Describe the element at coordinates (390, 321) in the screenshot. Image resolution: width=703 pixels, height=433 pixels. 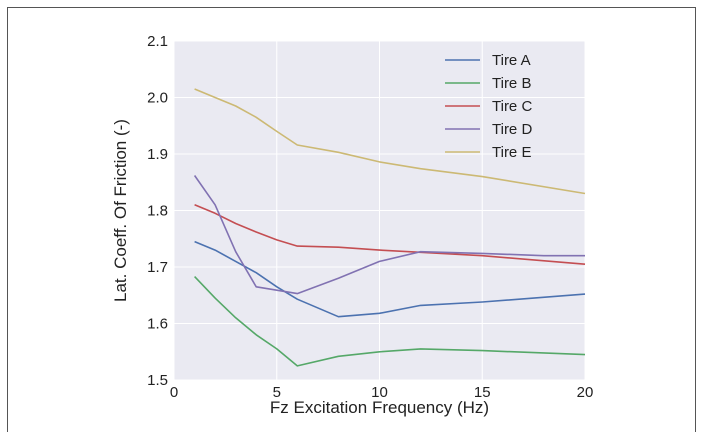
I see `series-line-tire-b` at that location.